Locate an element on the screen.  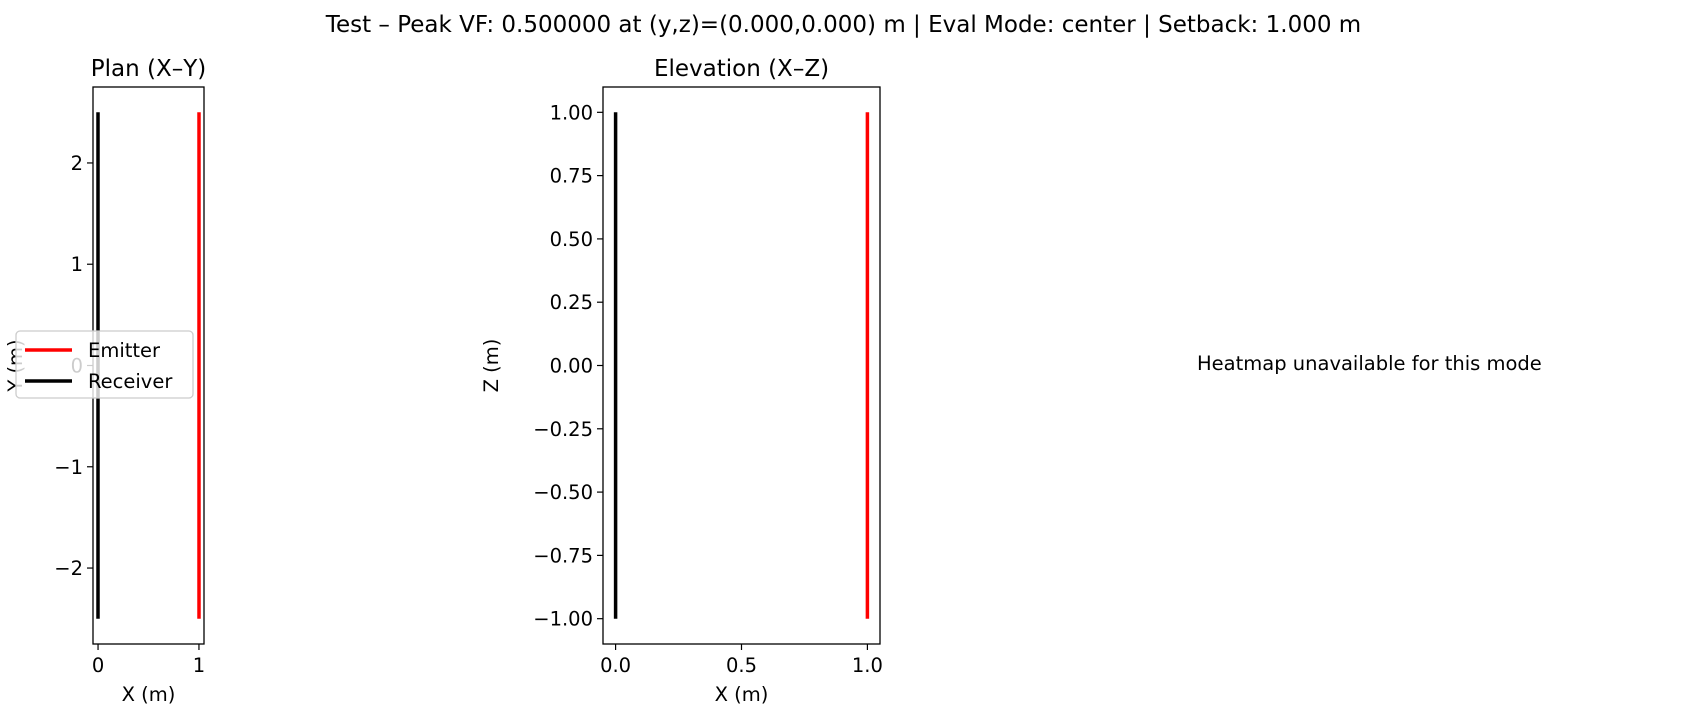
elevation-x-tick-label: 1.0 is located at coordinates (867, 665).